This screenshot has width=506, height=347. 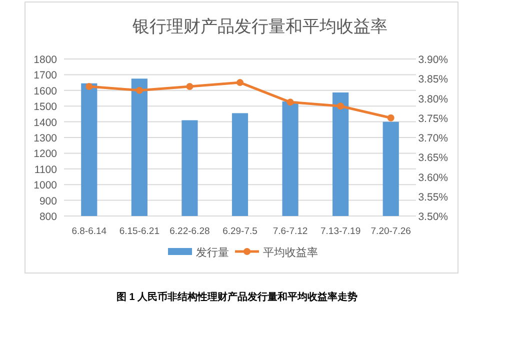 I want to click on y-tick-label: 1800, so click(x=46, y=60).